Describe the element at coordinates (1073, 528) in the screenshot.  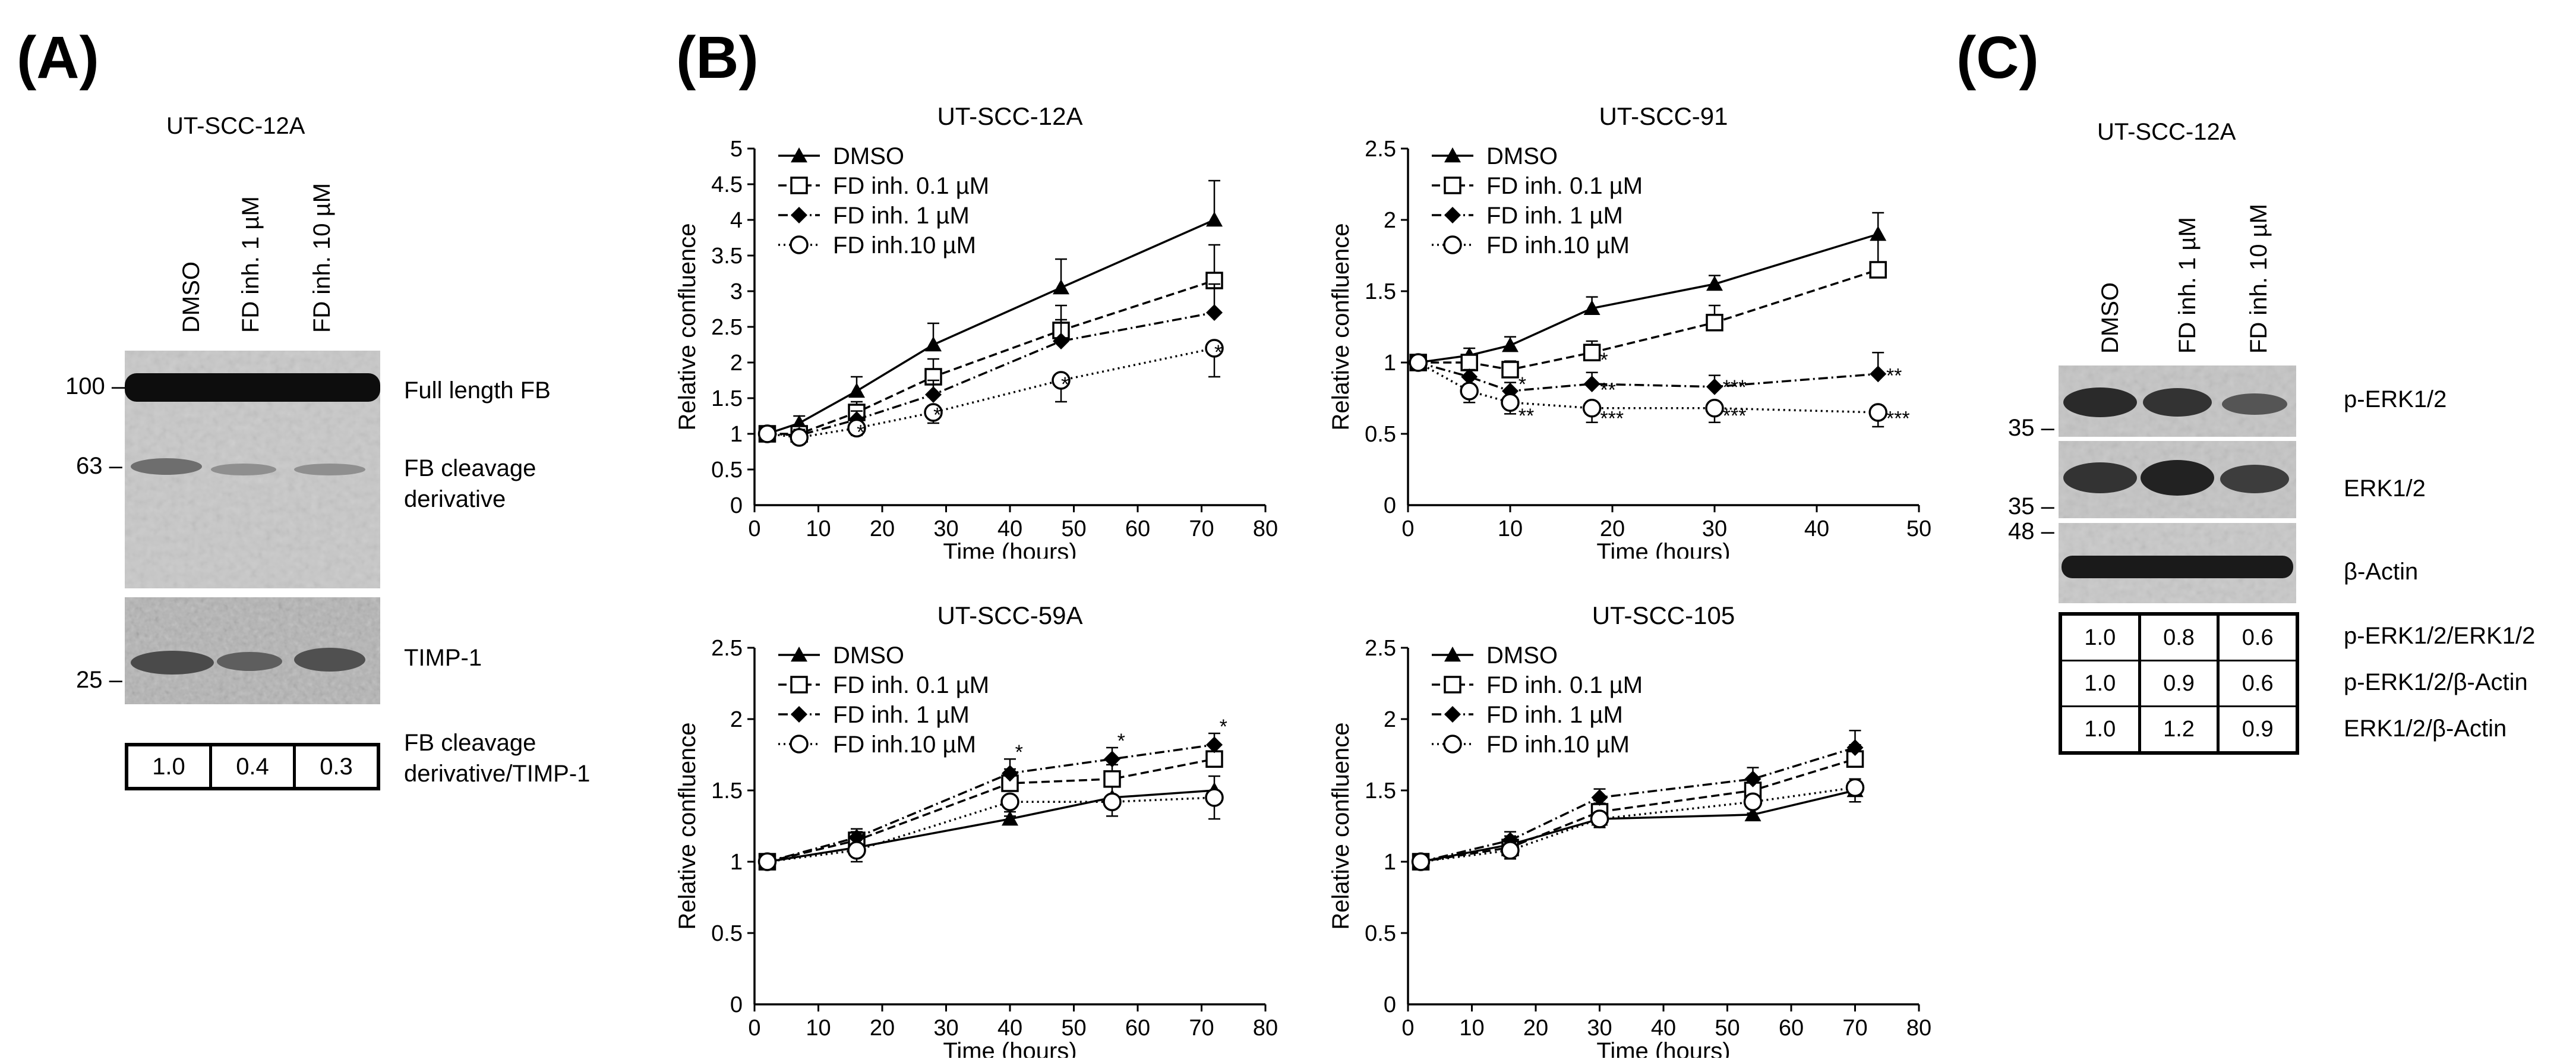
I see `x-tick-label: 50` at that location.